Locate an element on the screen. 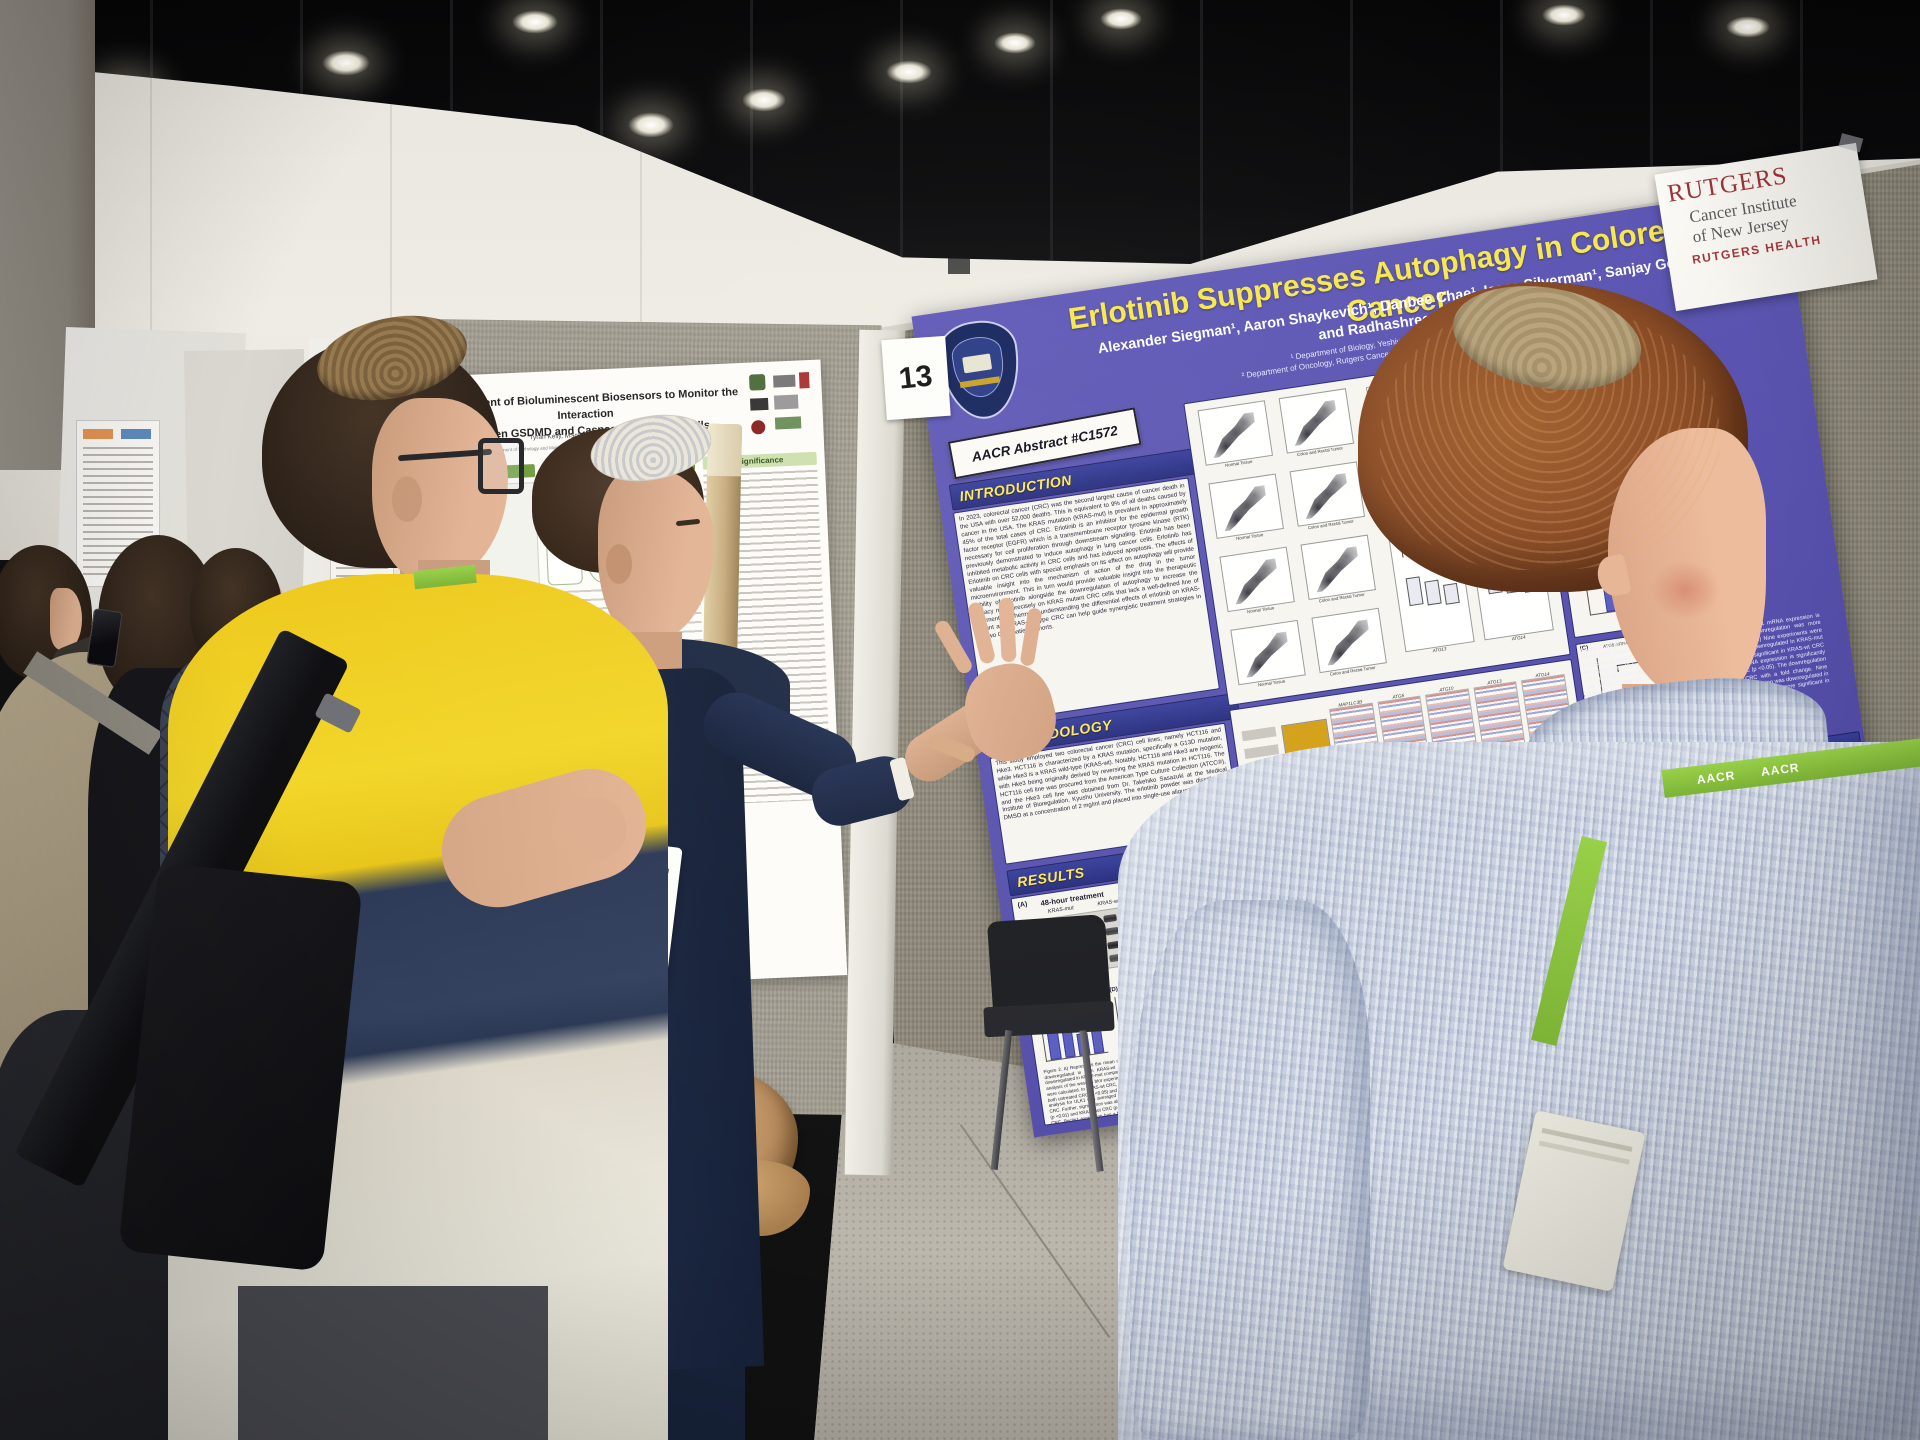 This screenshot has height=1440, width=1920. blot-group-label: KRAS-wt is located at coordinates (1108, 903).